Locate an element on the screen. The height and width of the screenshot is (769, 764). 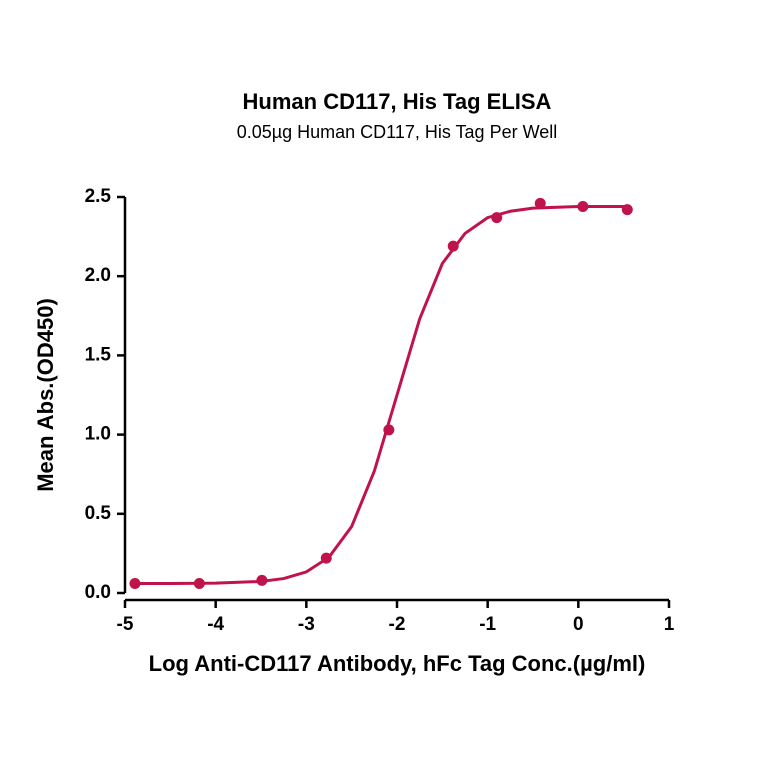
x-tick-label: 0 is located at coordinates (578, 624).